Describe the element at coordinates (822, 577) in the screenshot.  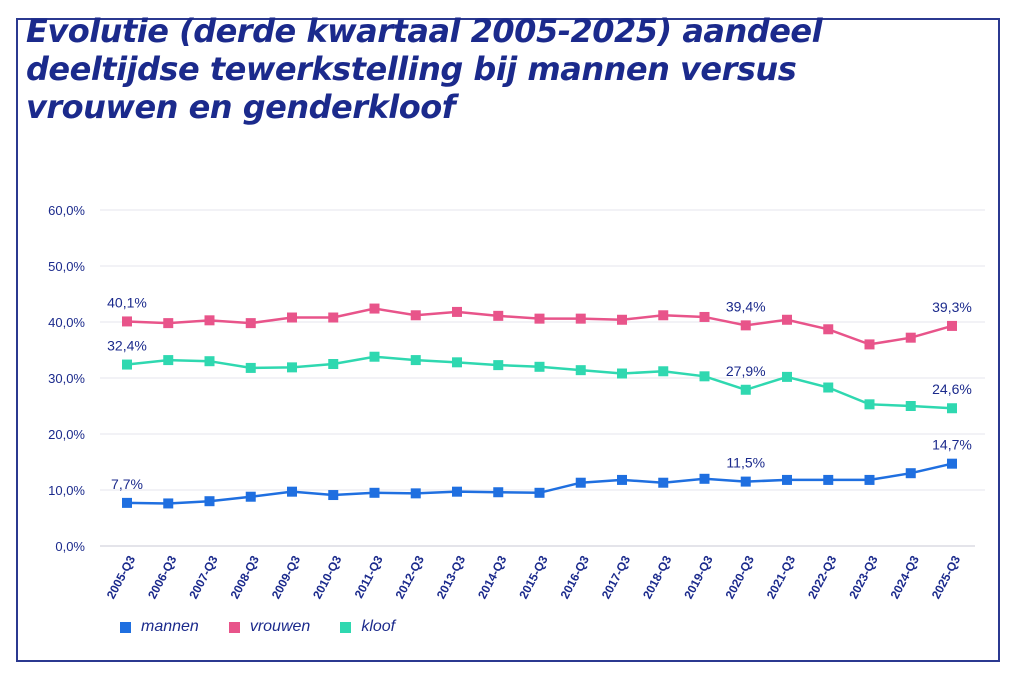
I see `x-tick-label: 2022-Q3` at that location.